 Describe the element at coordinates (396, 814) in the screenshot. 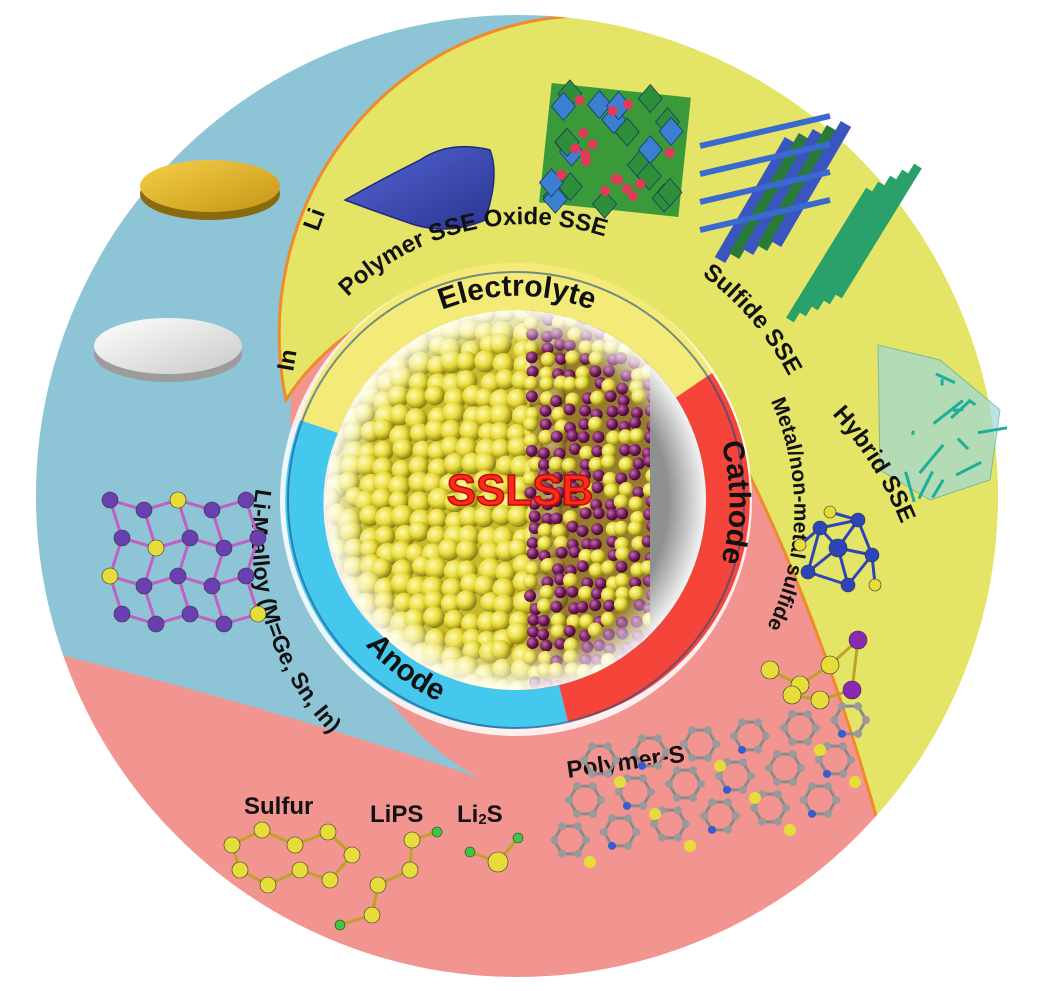

I see `lips-label: LiPS` at that location.